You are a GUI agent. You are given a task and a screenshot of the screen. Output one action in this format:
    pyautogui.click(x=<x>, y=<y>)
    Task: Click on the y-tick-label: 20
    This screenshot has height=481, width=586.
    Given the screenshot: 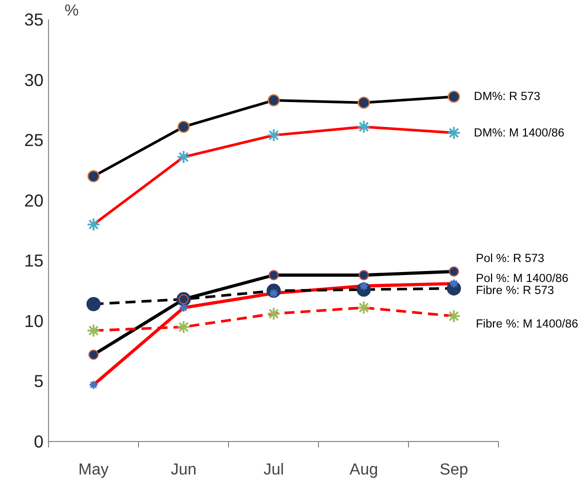 What is the action you would take?
    pyautogui.click(x=34, y=200)
    